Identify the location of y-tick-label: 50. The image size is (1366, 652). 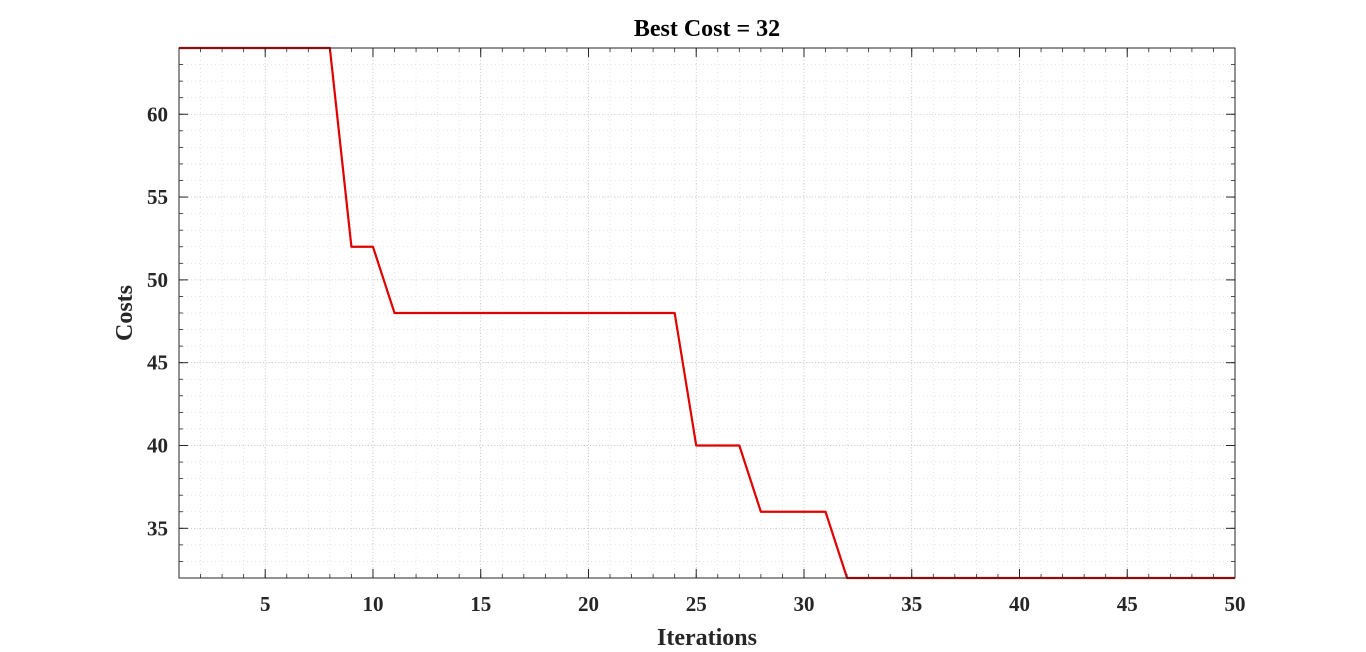
(157, 280).